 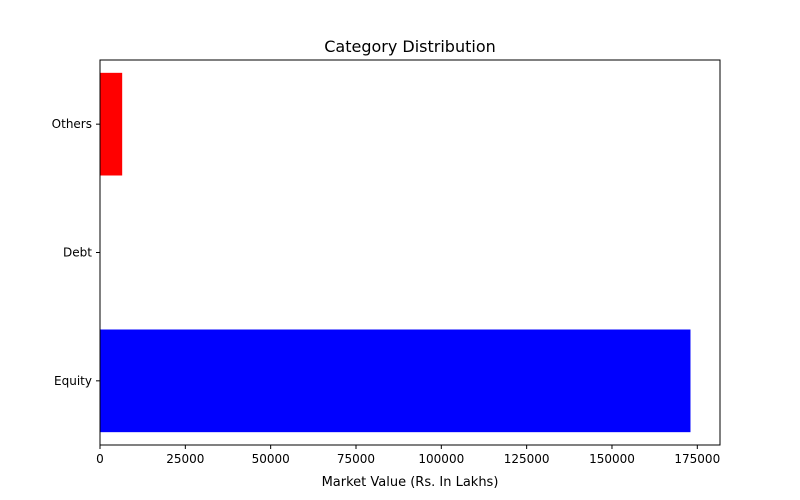 I want to click on y-tick-label: Equity, so click(x=73, y=381).